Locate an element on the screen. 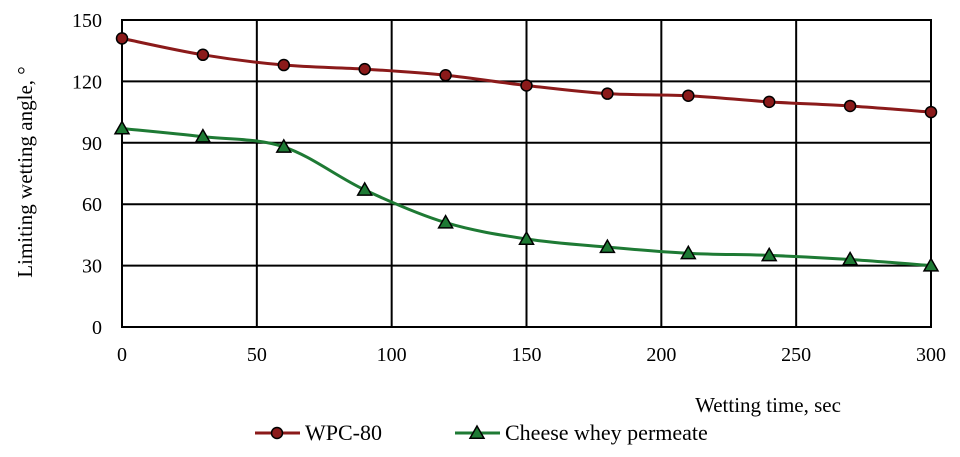  y-tick-label: 30 is located at coordinates (92, 267).